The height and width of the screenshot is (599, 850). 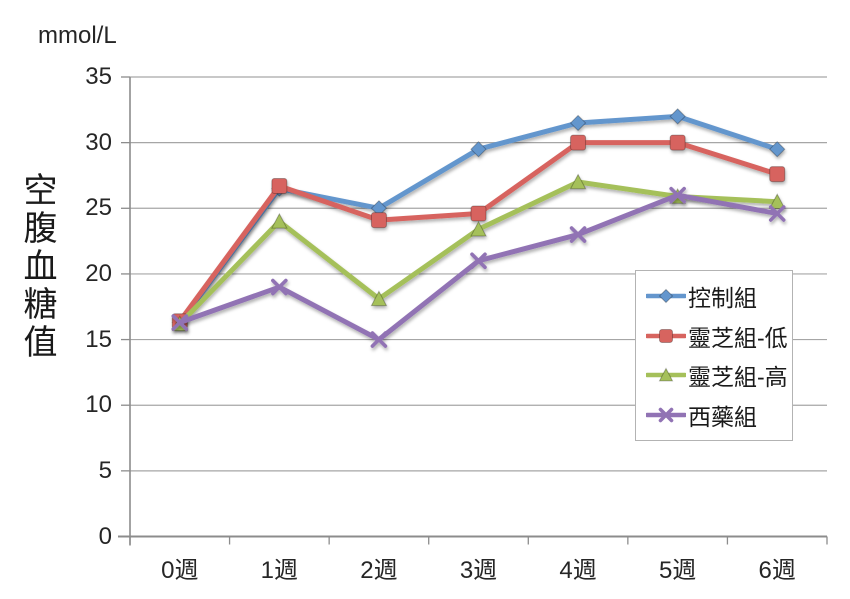 I want to click on x-category-label: 0週, so click(x=180, y=570).